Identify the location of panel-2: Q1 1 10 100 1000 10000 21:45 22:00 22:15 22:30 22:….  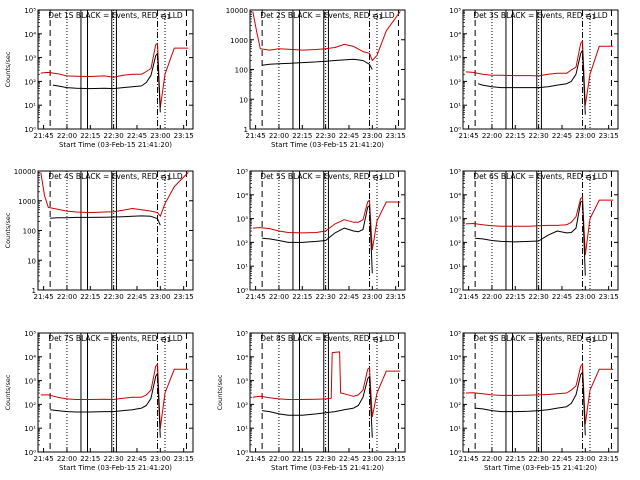
(316, 78).